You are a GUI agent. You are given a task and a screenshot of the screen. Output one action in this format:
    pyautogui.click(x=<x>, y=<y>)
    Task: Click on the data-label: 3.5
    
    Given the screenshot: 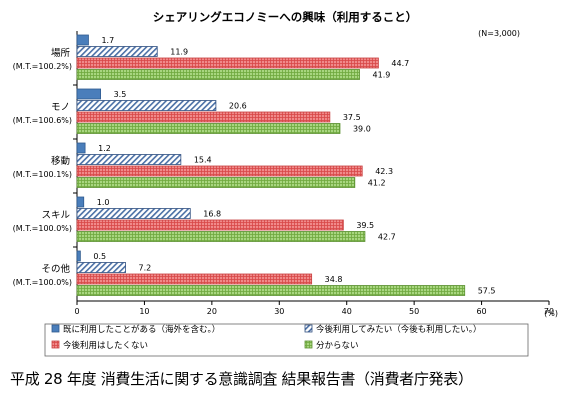 What is the action you would take?
    pyautogui.click(x=120, y=94)
    